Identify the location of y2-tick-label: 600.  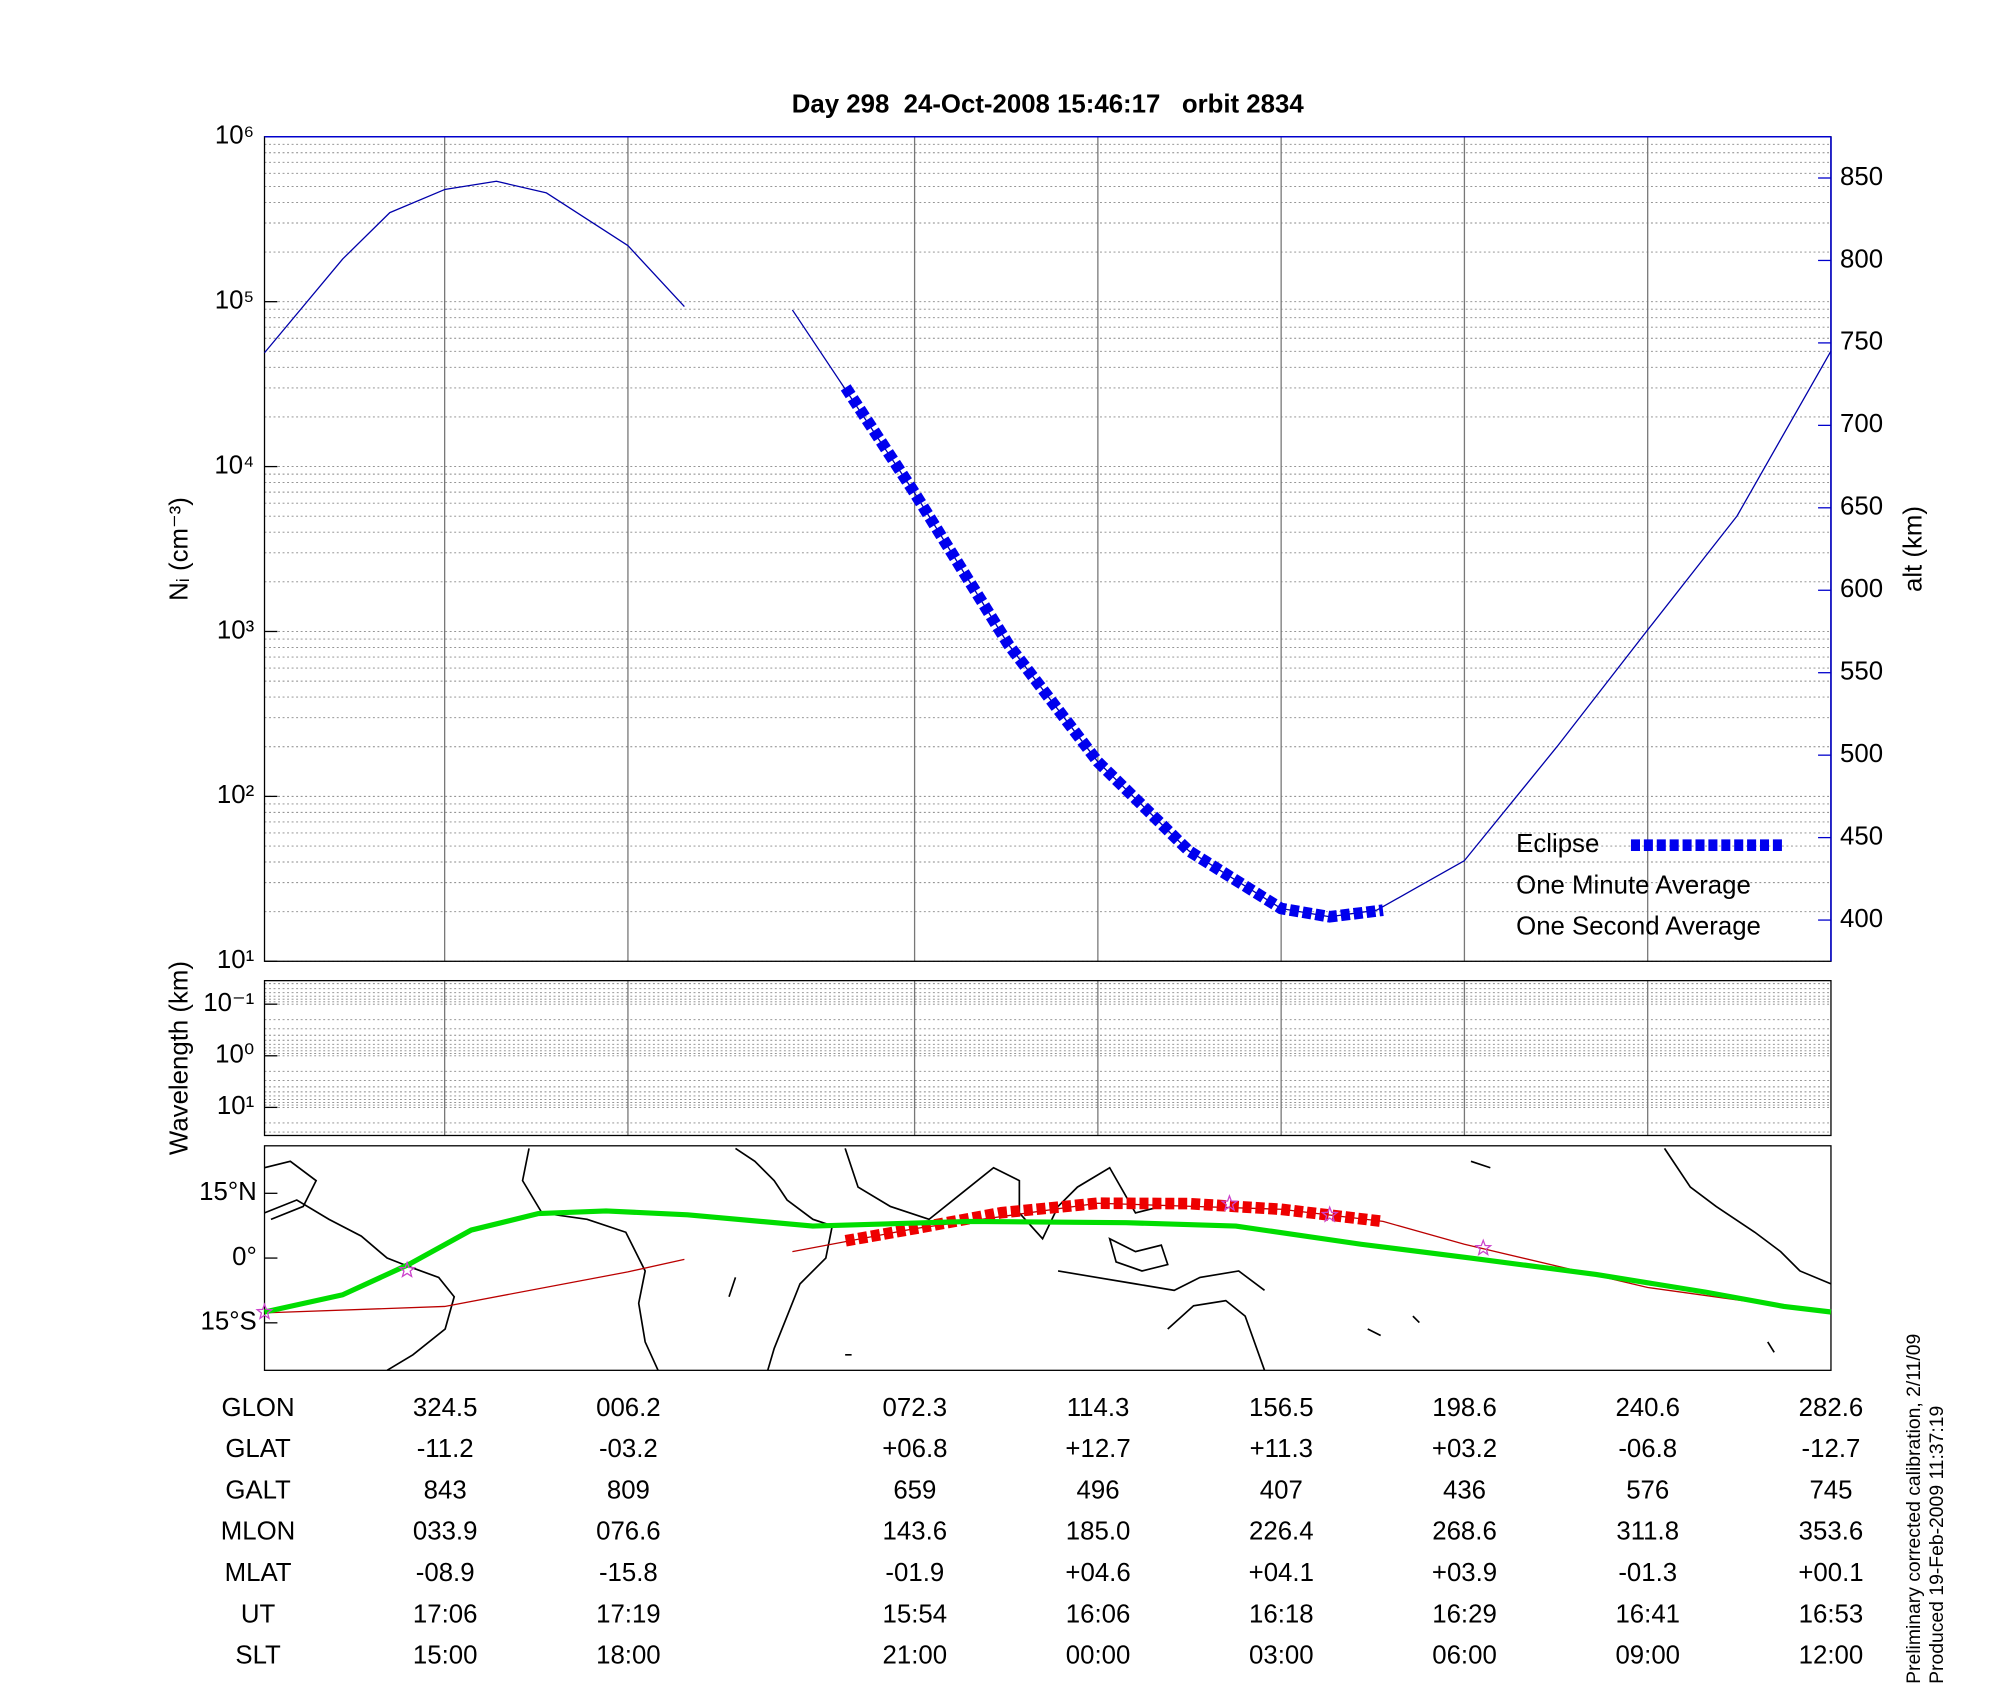
(1861, 589).